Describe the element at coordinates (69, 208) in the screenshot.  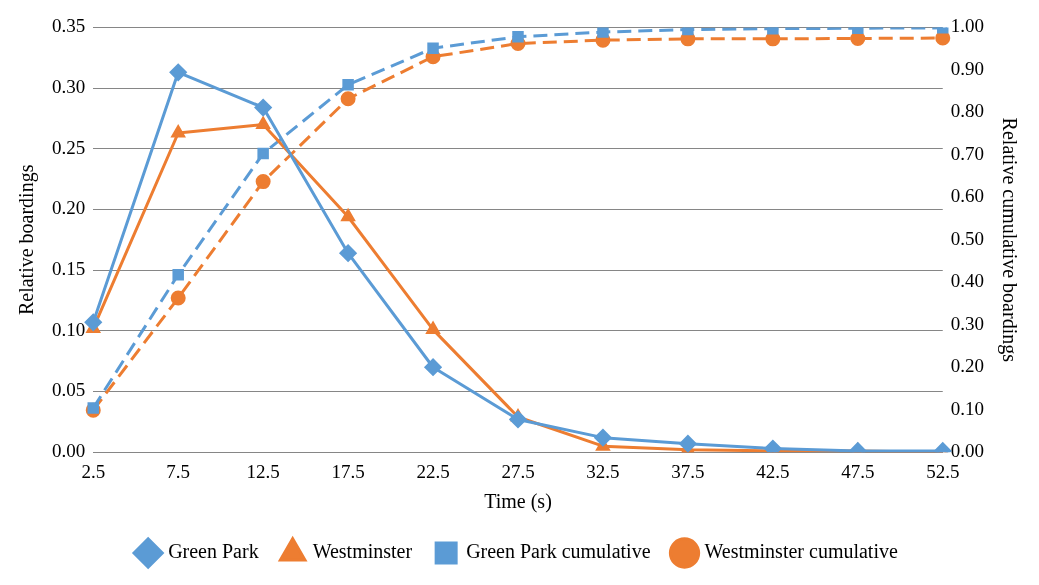
I see `y-tick-label: 0.20` at that location.